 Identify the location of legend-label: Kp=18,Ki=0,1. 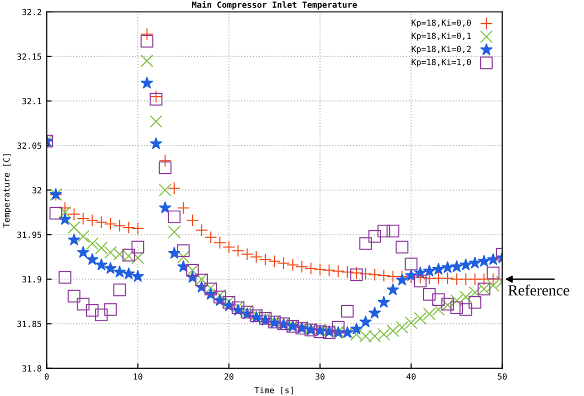
(441, 36).